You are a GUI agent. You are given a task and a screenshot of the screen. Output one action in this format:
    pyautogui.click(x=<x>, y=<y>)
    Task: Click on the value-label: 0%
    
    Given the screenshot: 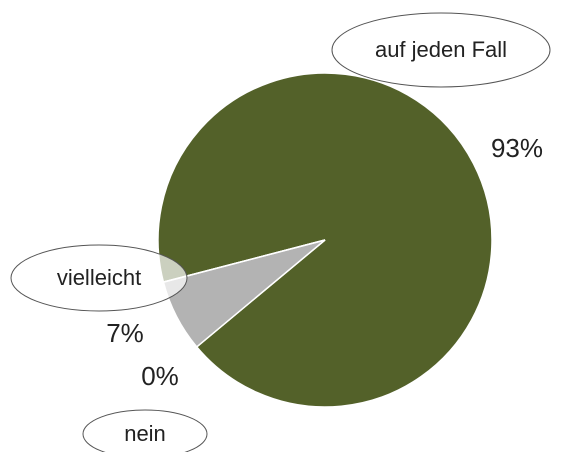 What is the action you would take?
    pyautogui.click(x=160, y=376)
    